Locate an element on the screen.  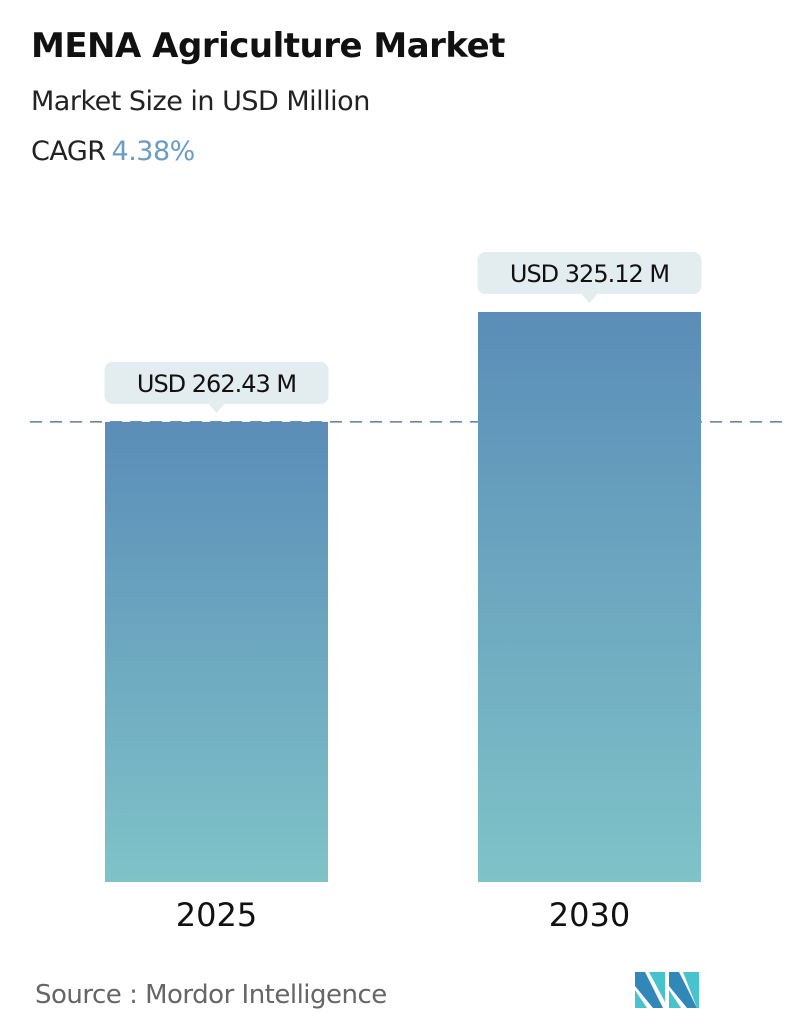
source-text: Source : Mordor Intelligence is located at coordinates (211, 995).